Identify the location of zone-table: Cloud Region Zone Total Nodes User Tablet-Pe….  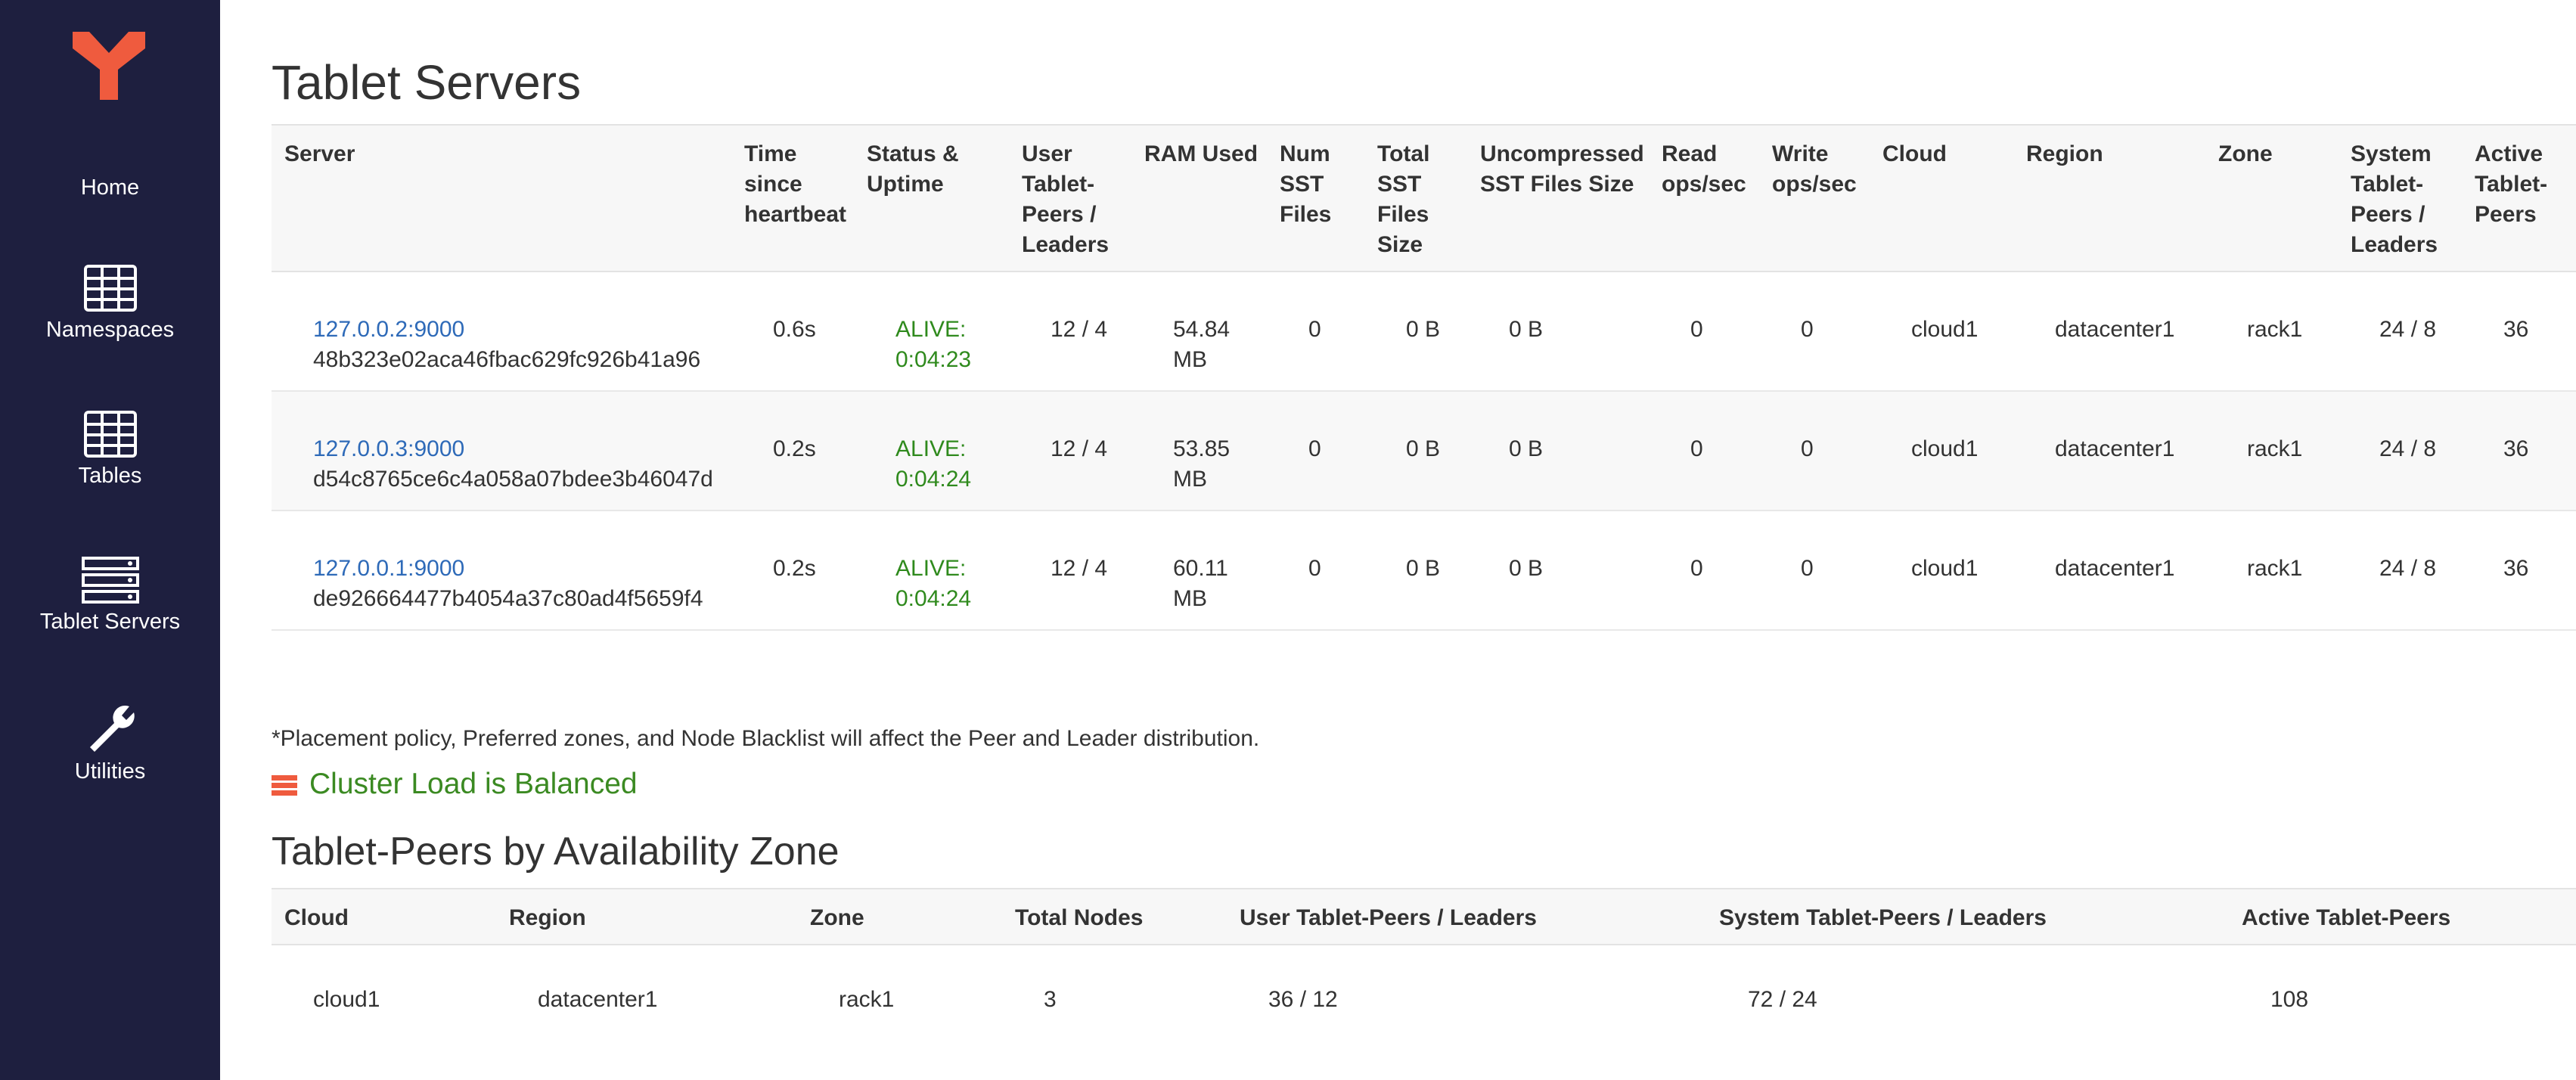
(1424, 963).